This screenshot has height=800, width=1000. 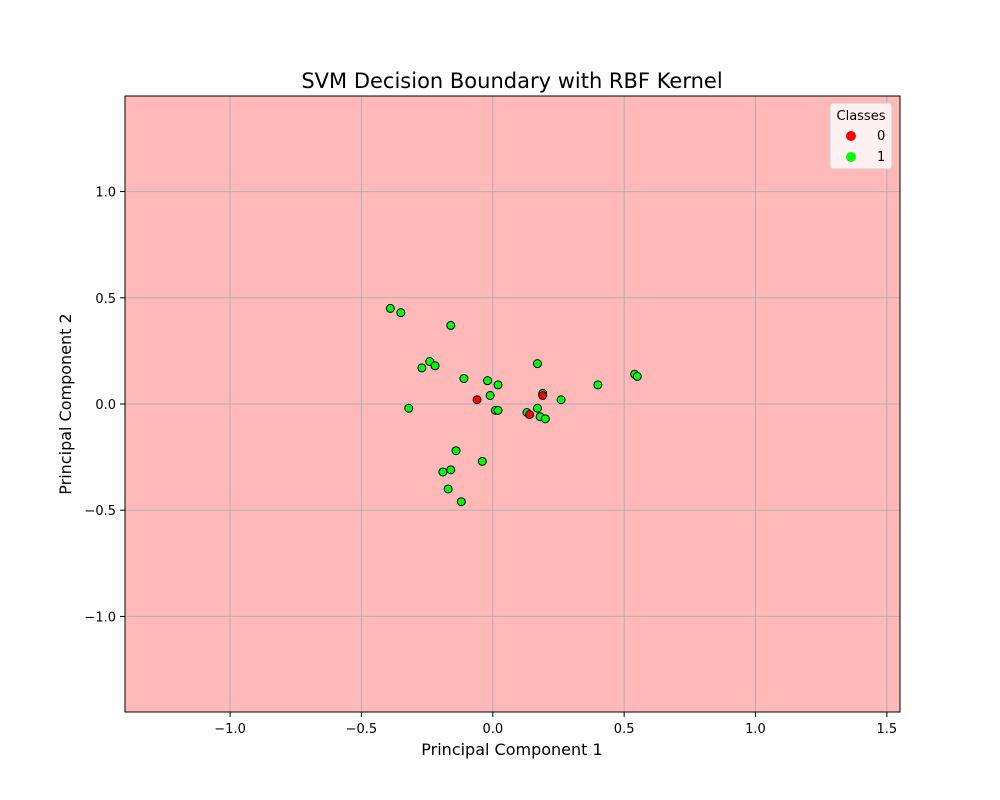 I want to click on x-tick-label: 0.5, so click(x=624, y=729).